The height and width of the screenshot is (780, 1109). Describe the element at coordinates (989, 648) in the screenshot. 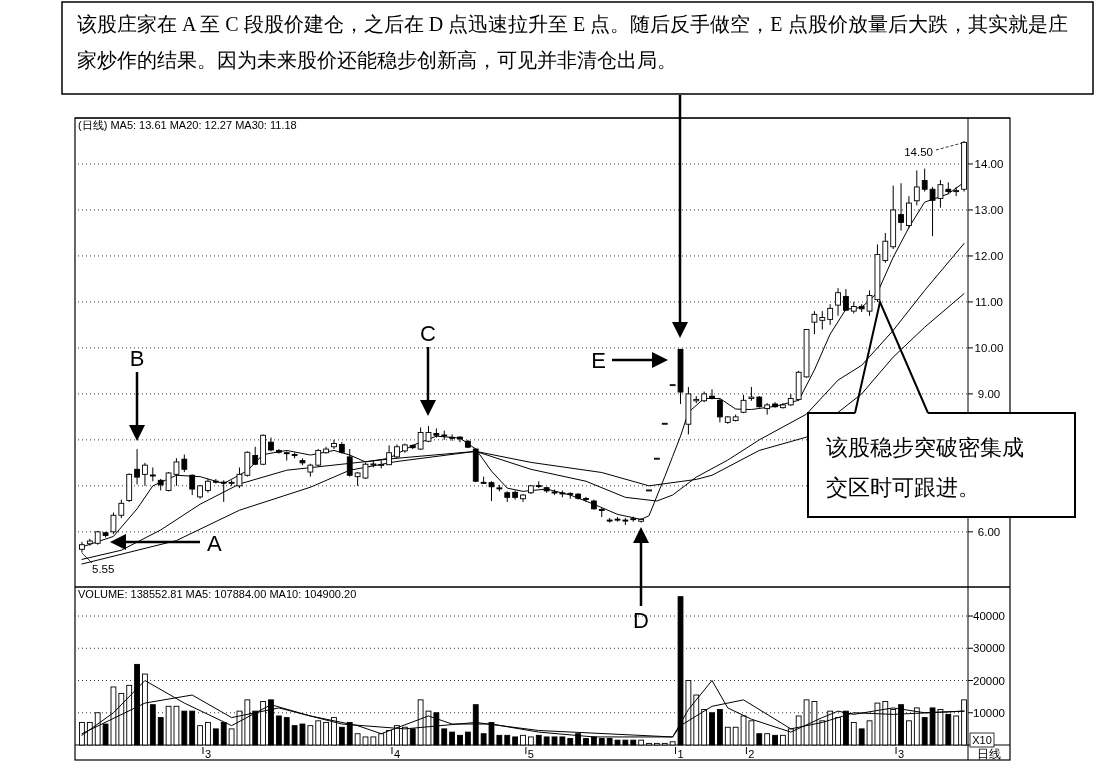

I see `y-tick-label: 30000` at that location.